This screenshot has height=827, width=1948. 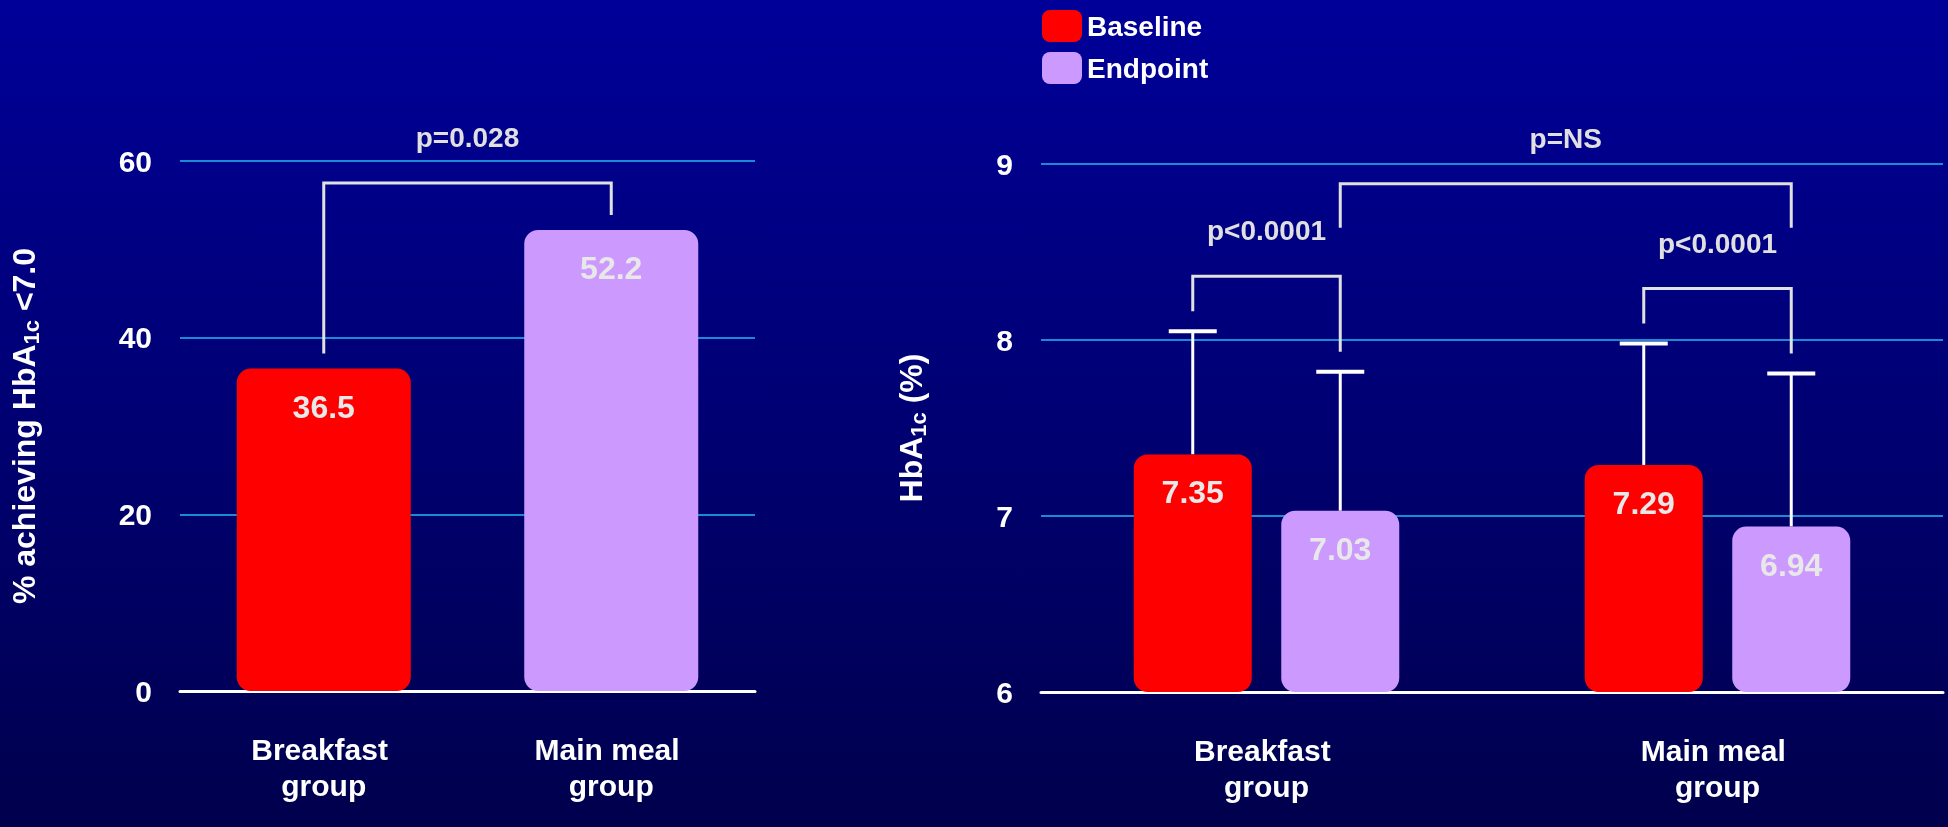 I want to click on text: p=NS, so click(x=1565, y=138).